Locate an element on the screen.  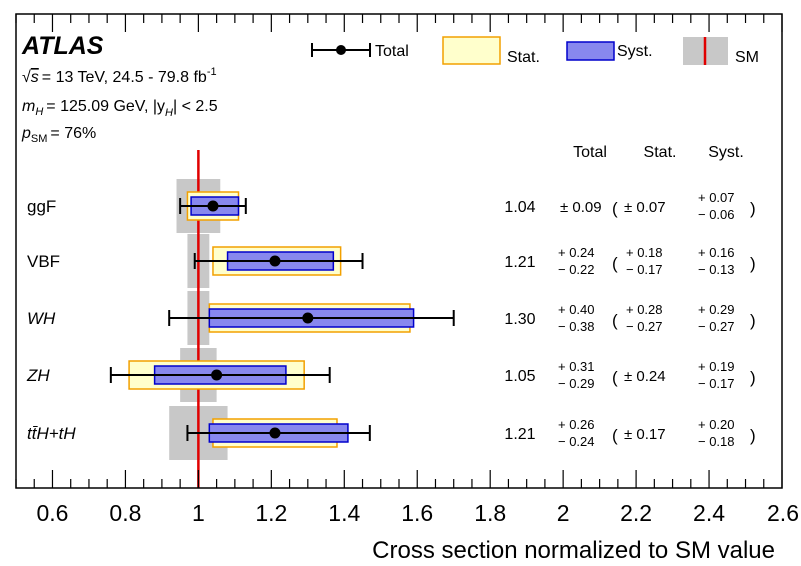
stat-unc-sym: ± 0.17 is located at coordinates (645, 434).